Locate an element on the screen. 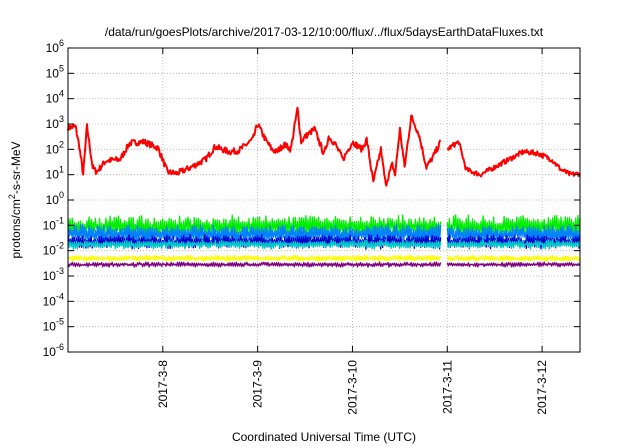 The image size is (640, 448). x-tick-label: 2017-3-12 is located at coordinates (542, 387).